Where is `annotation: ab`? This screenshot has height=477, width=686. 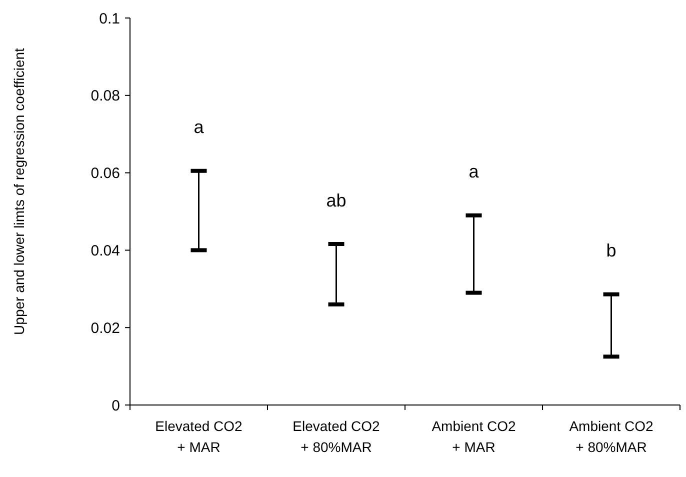 annotation: ab is located at coordinates (336, 200).